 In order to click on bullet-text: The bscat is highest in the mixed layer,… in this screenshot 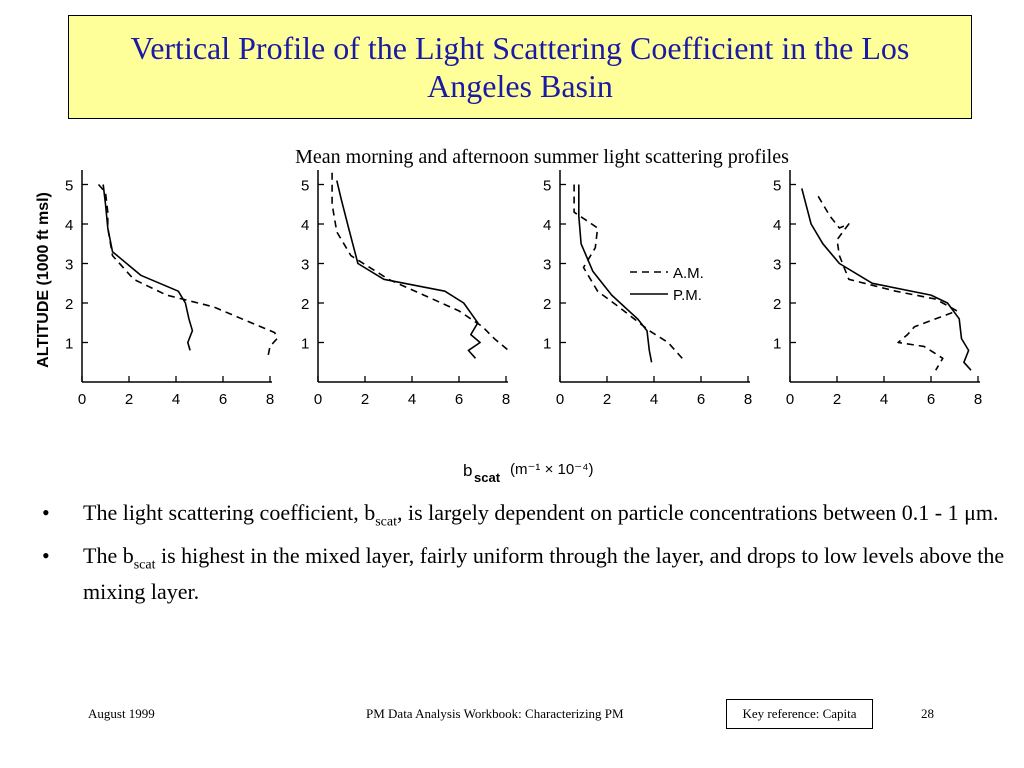, I will do `click(544, 573)`.